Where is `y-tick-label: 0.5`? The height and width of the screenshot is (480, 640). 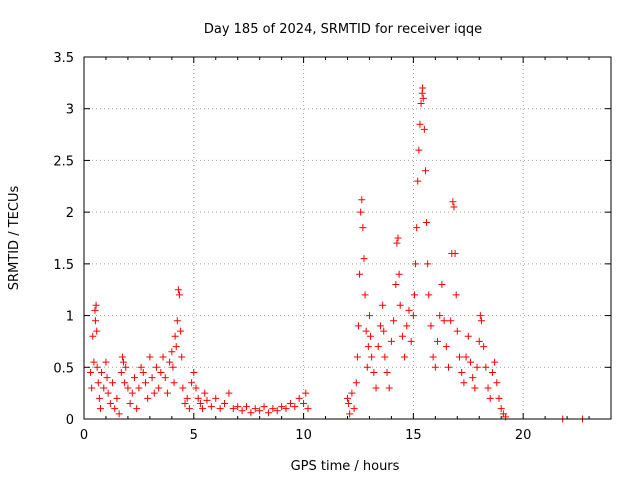
y-tick-label: 0.5 is located at coordinates (63, 368).